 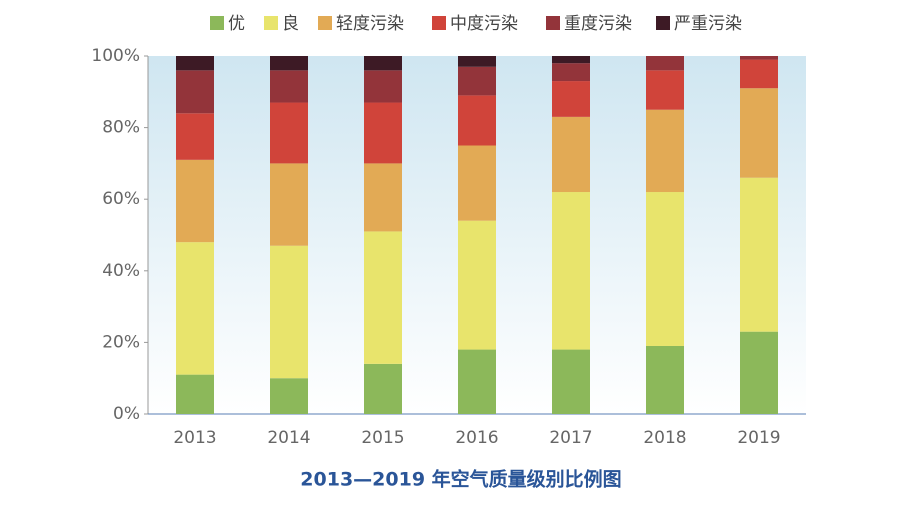 What do you see at coordinates (758, 438) in the screenshot?
I see `x-tick-label: 2019` at bounding box center [758, 438].